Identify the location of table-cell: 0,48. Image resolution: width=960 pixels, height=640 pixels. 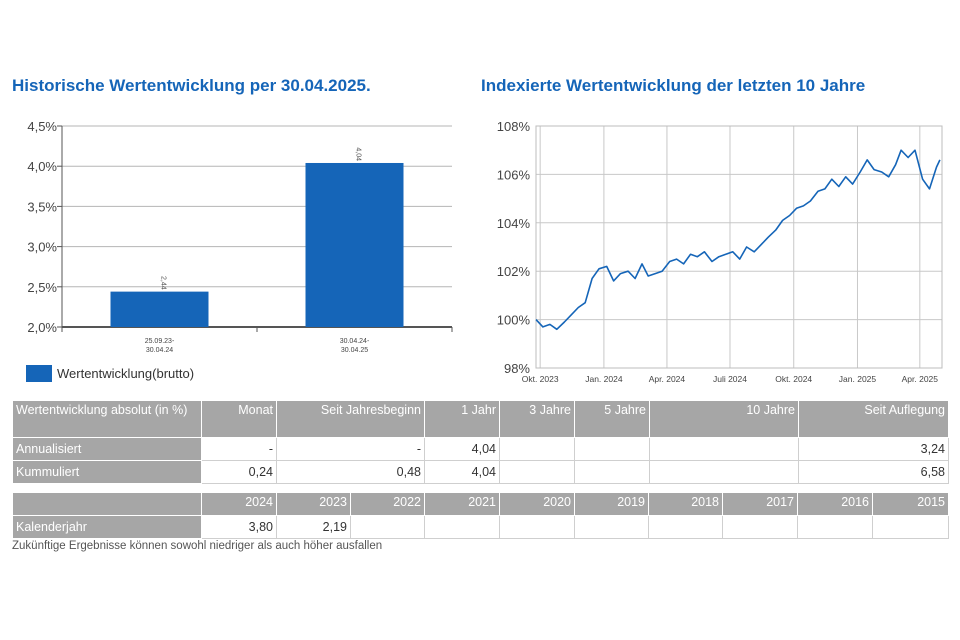
(350, 472).